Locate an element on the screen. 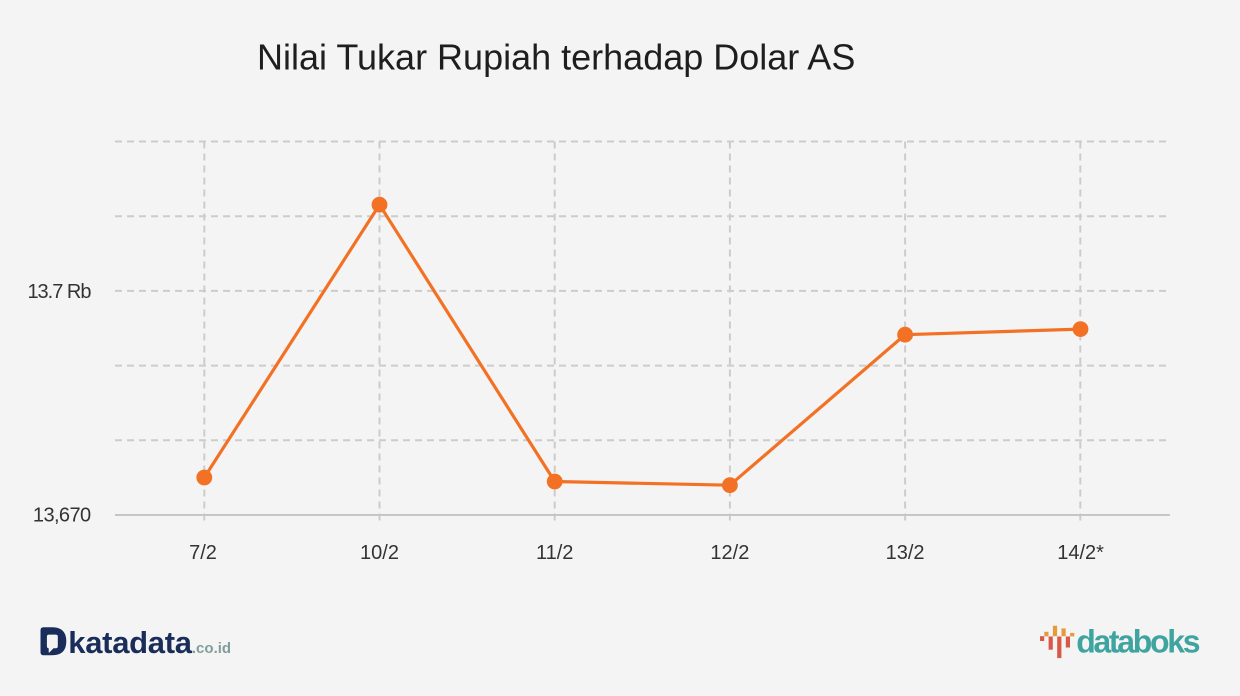 Image resolution: width=1240 pixels, height=696 pixels. svg-text: 7/2 is located at coordinates (203, 553).